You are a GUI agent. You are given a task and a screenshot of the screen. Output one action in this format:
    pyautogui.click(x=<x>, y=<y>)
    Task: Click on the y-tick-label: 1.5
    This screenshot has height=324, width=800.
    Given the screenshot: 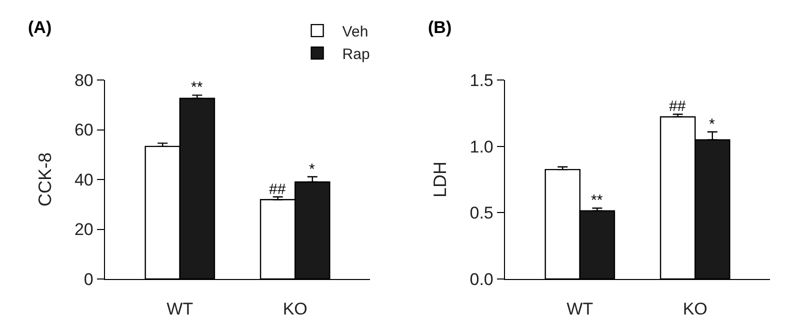 What is the action you would take?
    pyautogui.click(x=482, y=80)
    